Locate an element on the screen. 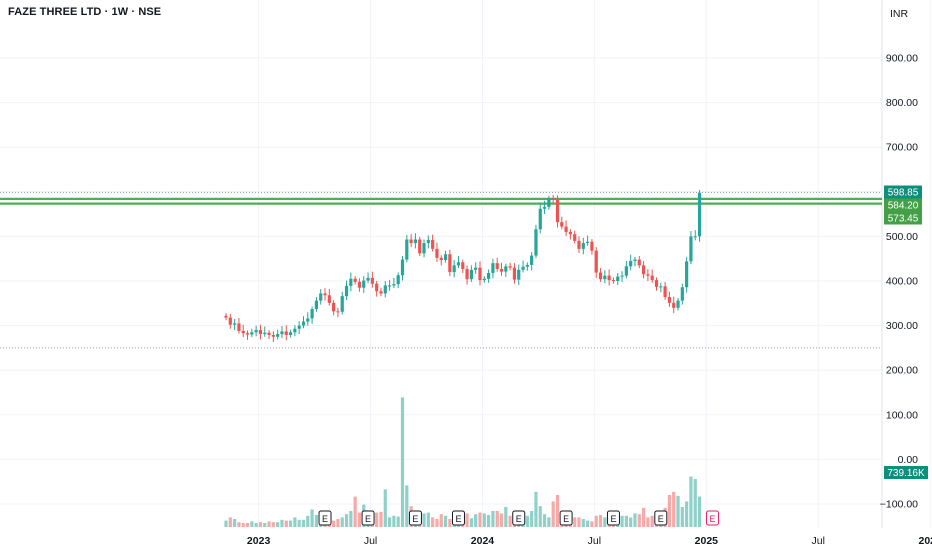 The image size is (932, 555). volume-tag is located at coordinates (906, 472).